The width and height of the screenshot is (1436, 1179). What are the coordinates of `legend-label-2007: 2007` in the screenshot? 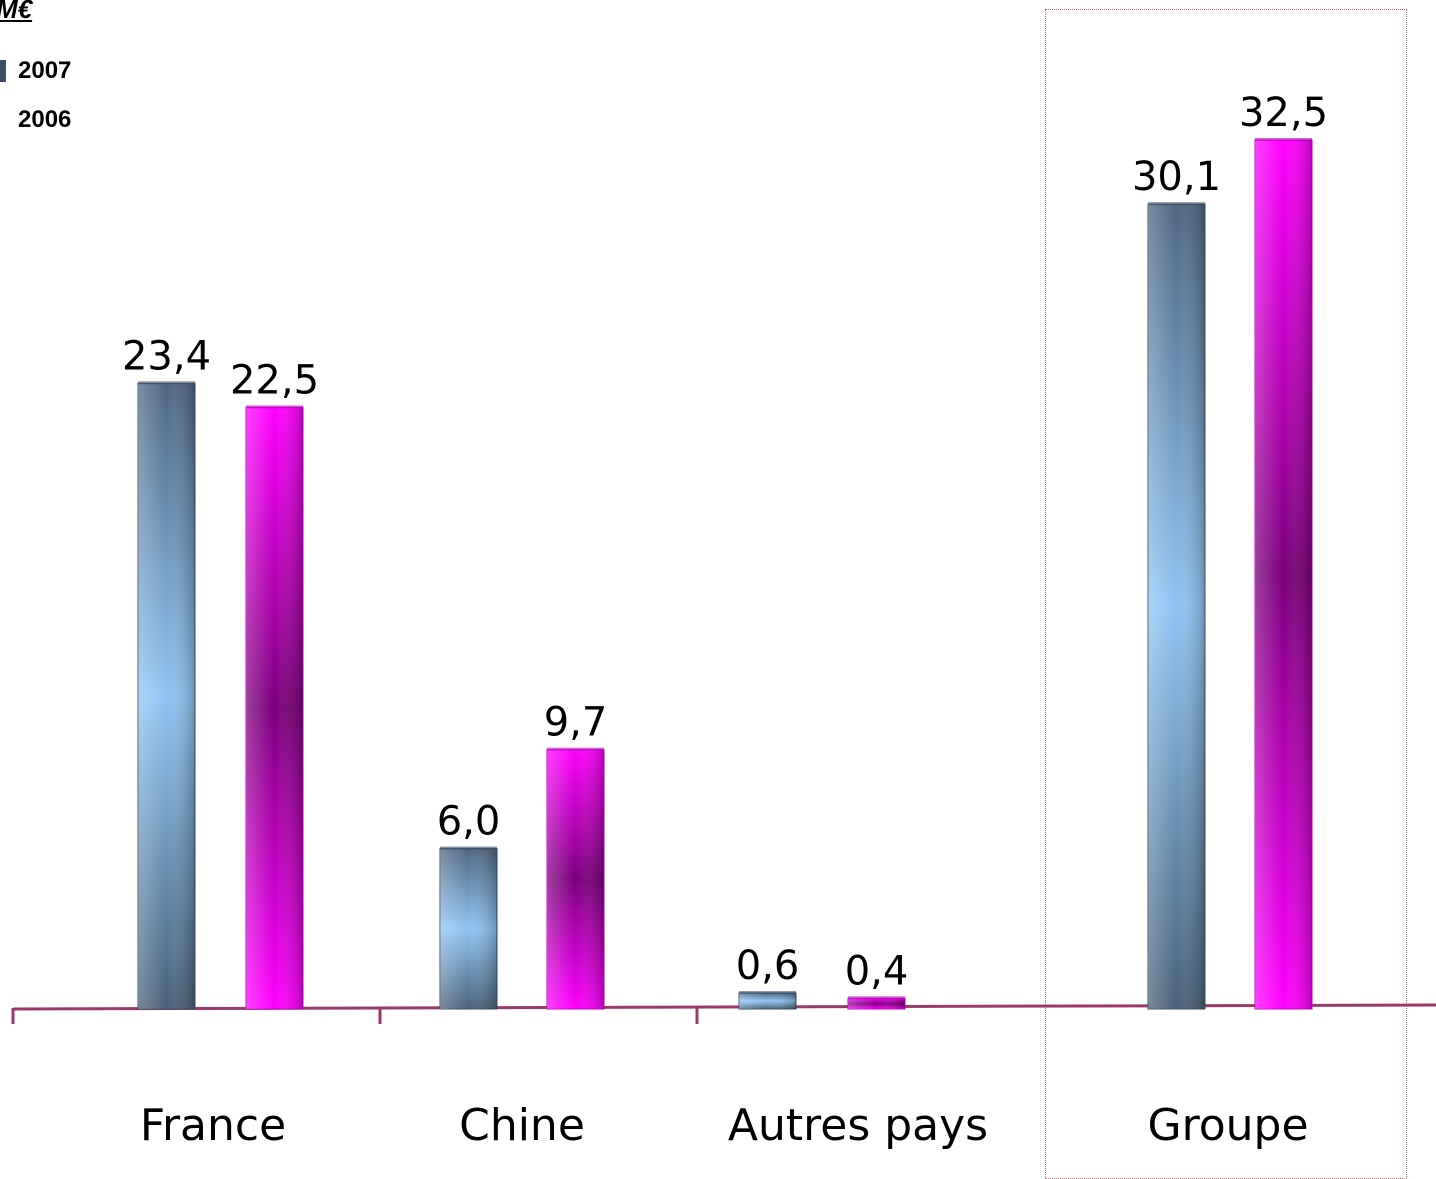 It's located at (45, 70).